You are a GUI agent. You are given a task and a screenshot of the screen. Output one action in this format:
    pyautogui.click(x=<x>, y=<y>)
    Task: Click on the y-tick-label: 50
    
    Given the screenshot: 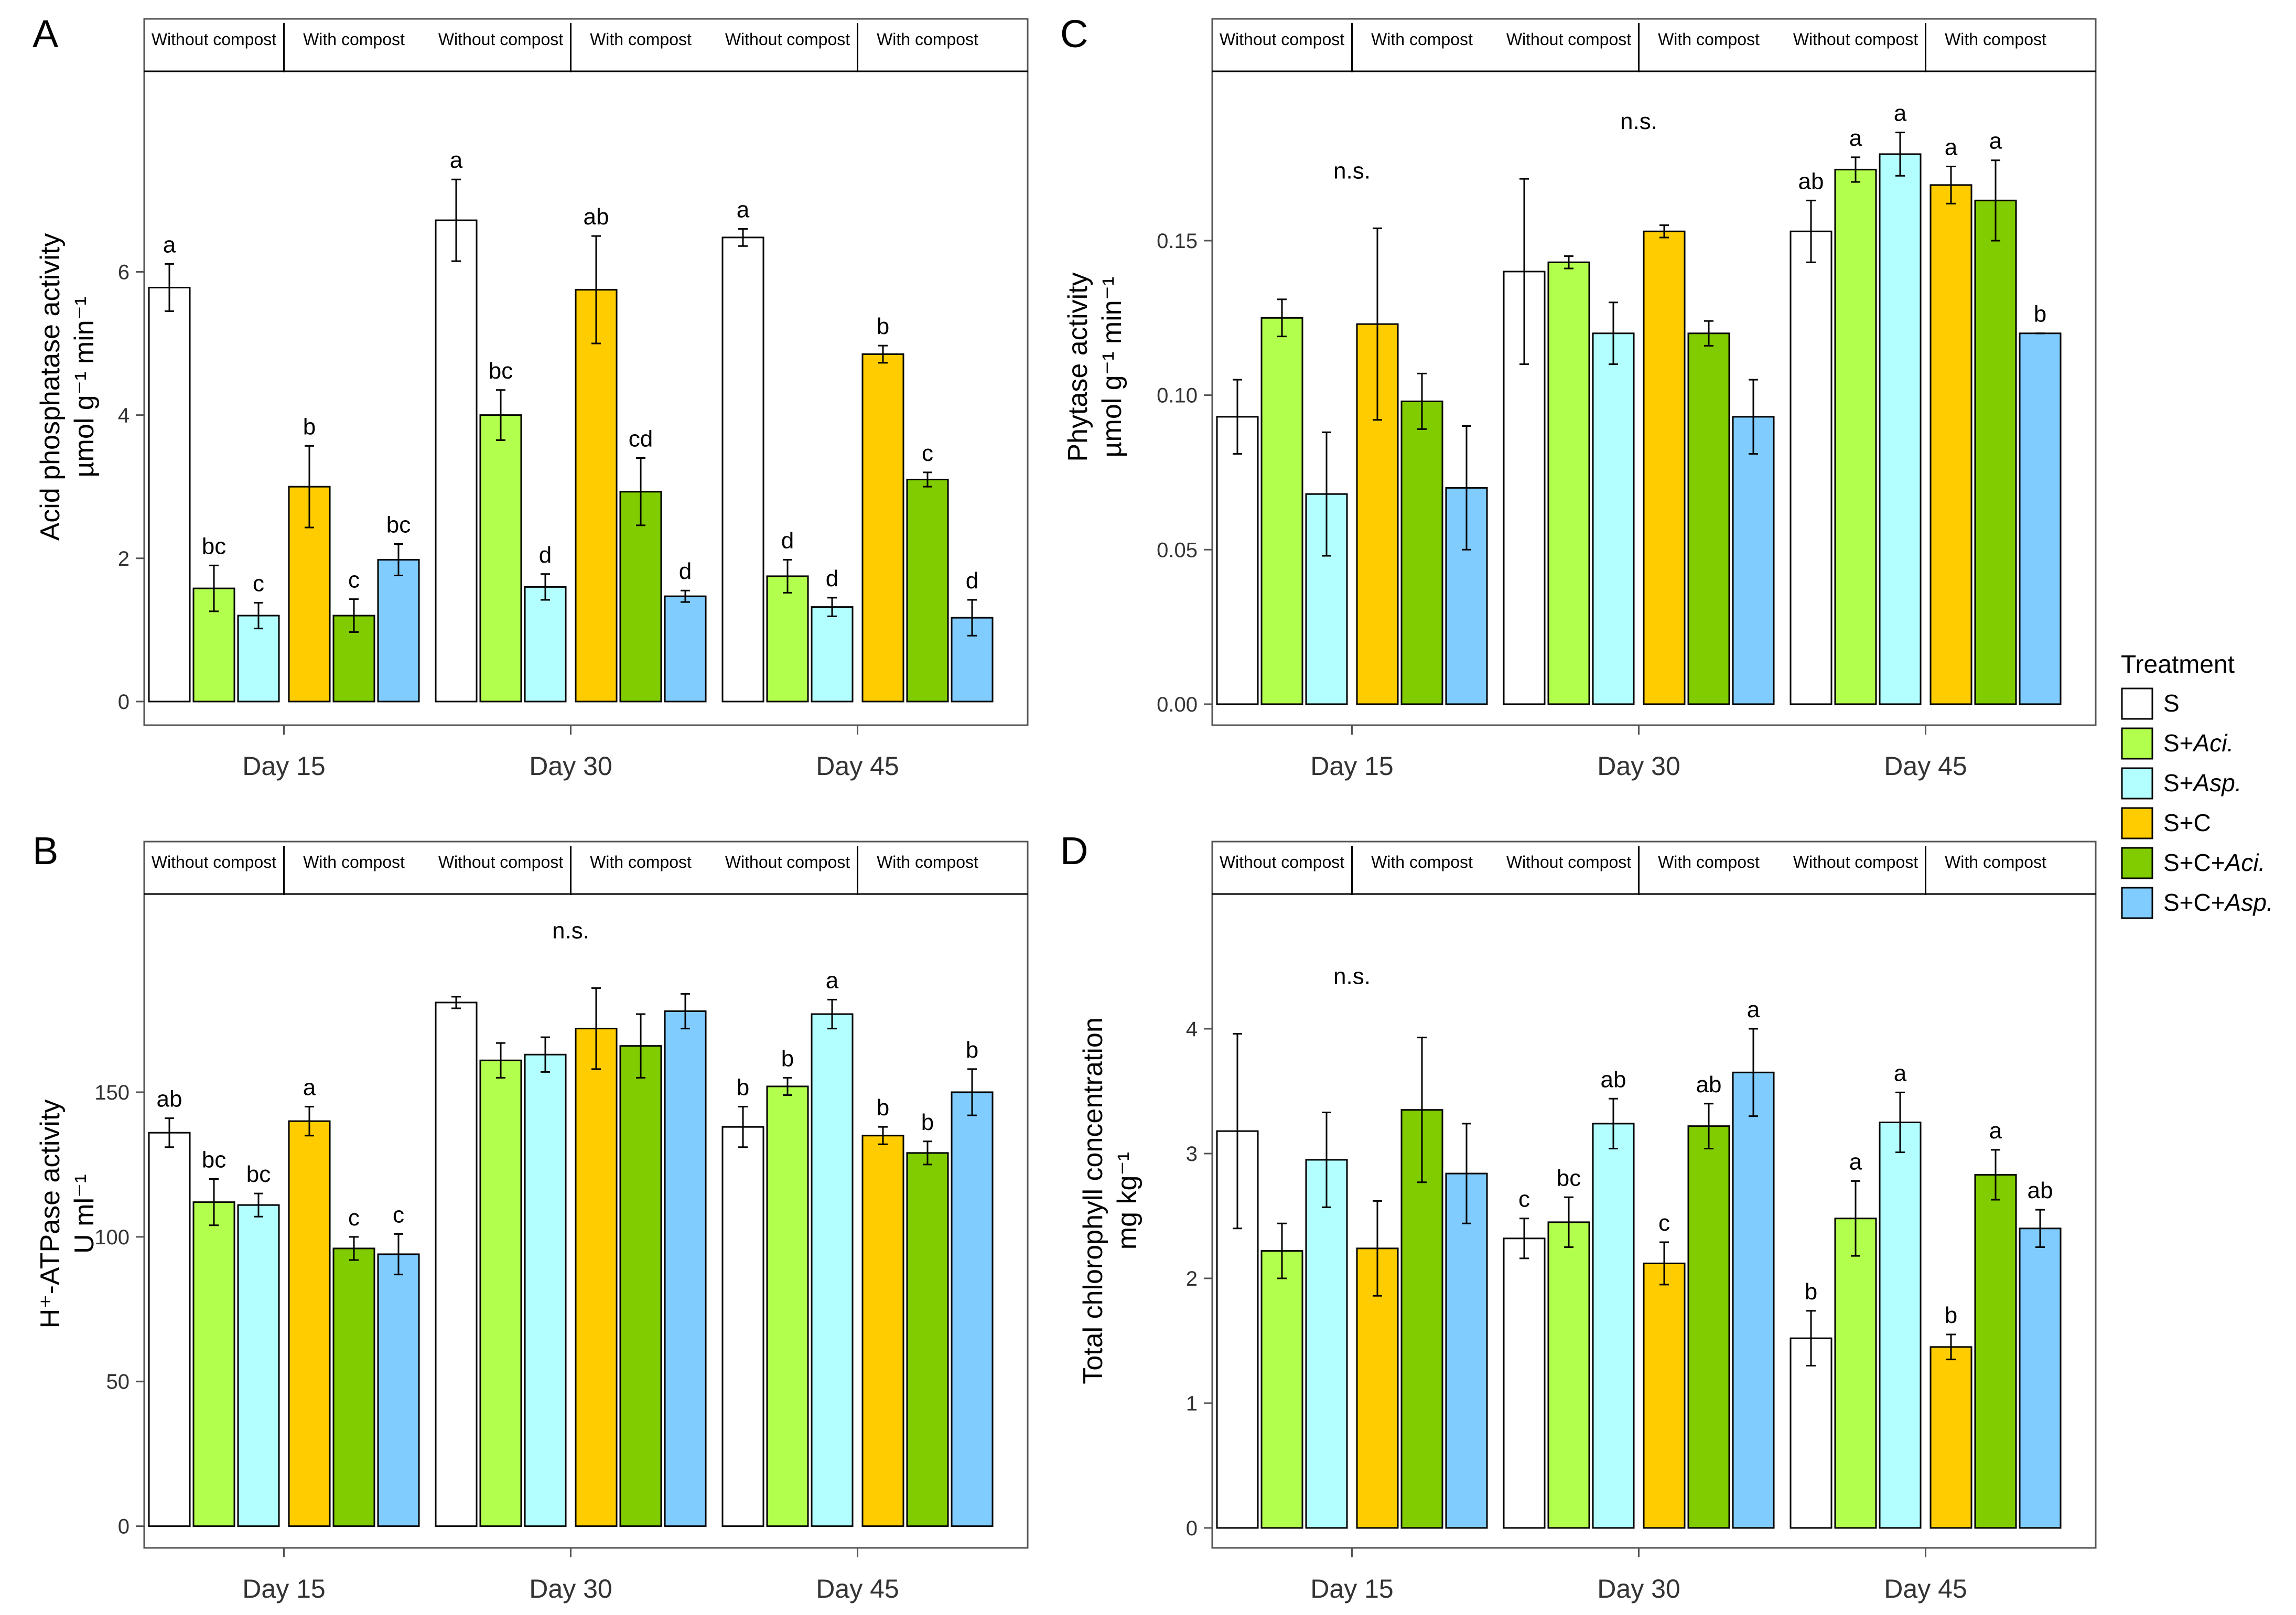 What is the action you would take?
    pyautogui.click(x=118, y=1382)
    